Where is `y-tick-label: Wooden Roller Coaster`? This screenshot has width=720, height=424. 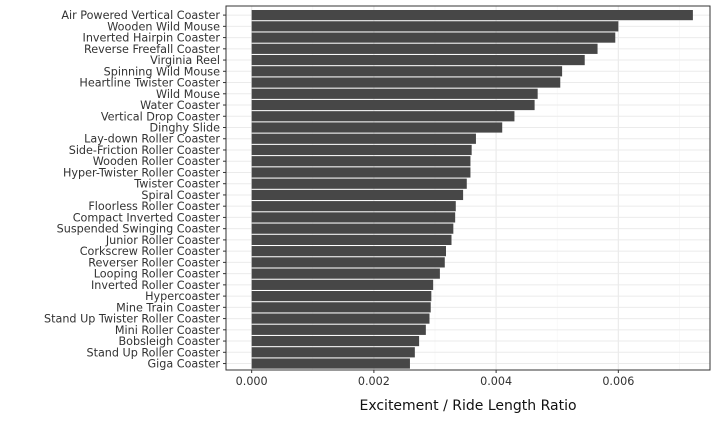
y-tick-label: Wooden Roller Coaster is located at coordinates (157, 161).